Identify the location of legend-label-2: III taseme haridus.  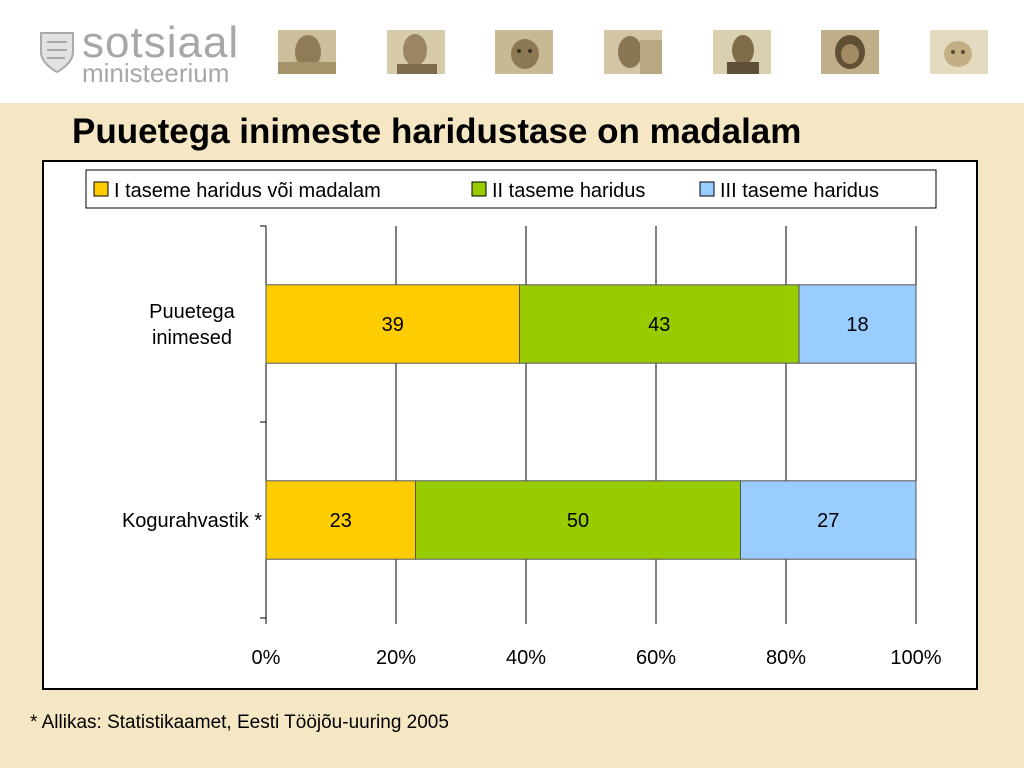
(799, 191).